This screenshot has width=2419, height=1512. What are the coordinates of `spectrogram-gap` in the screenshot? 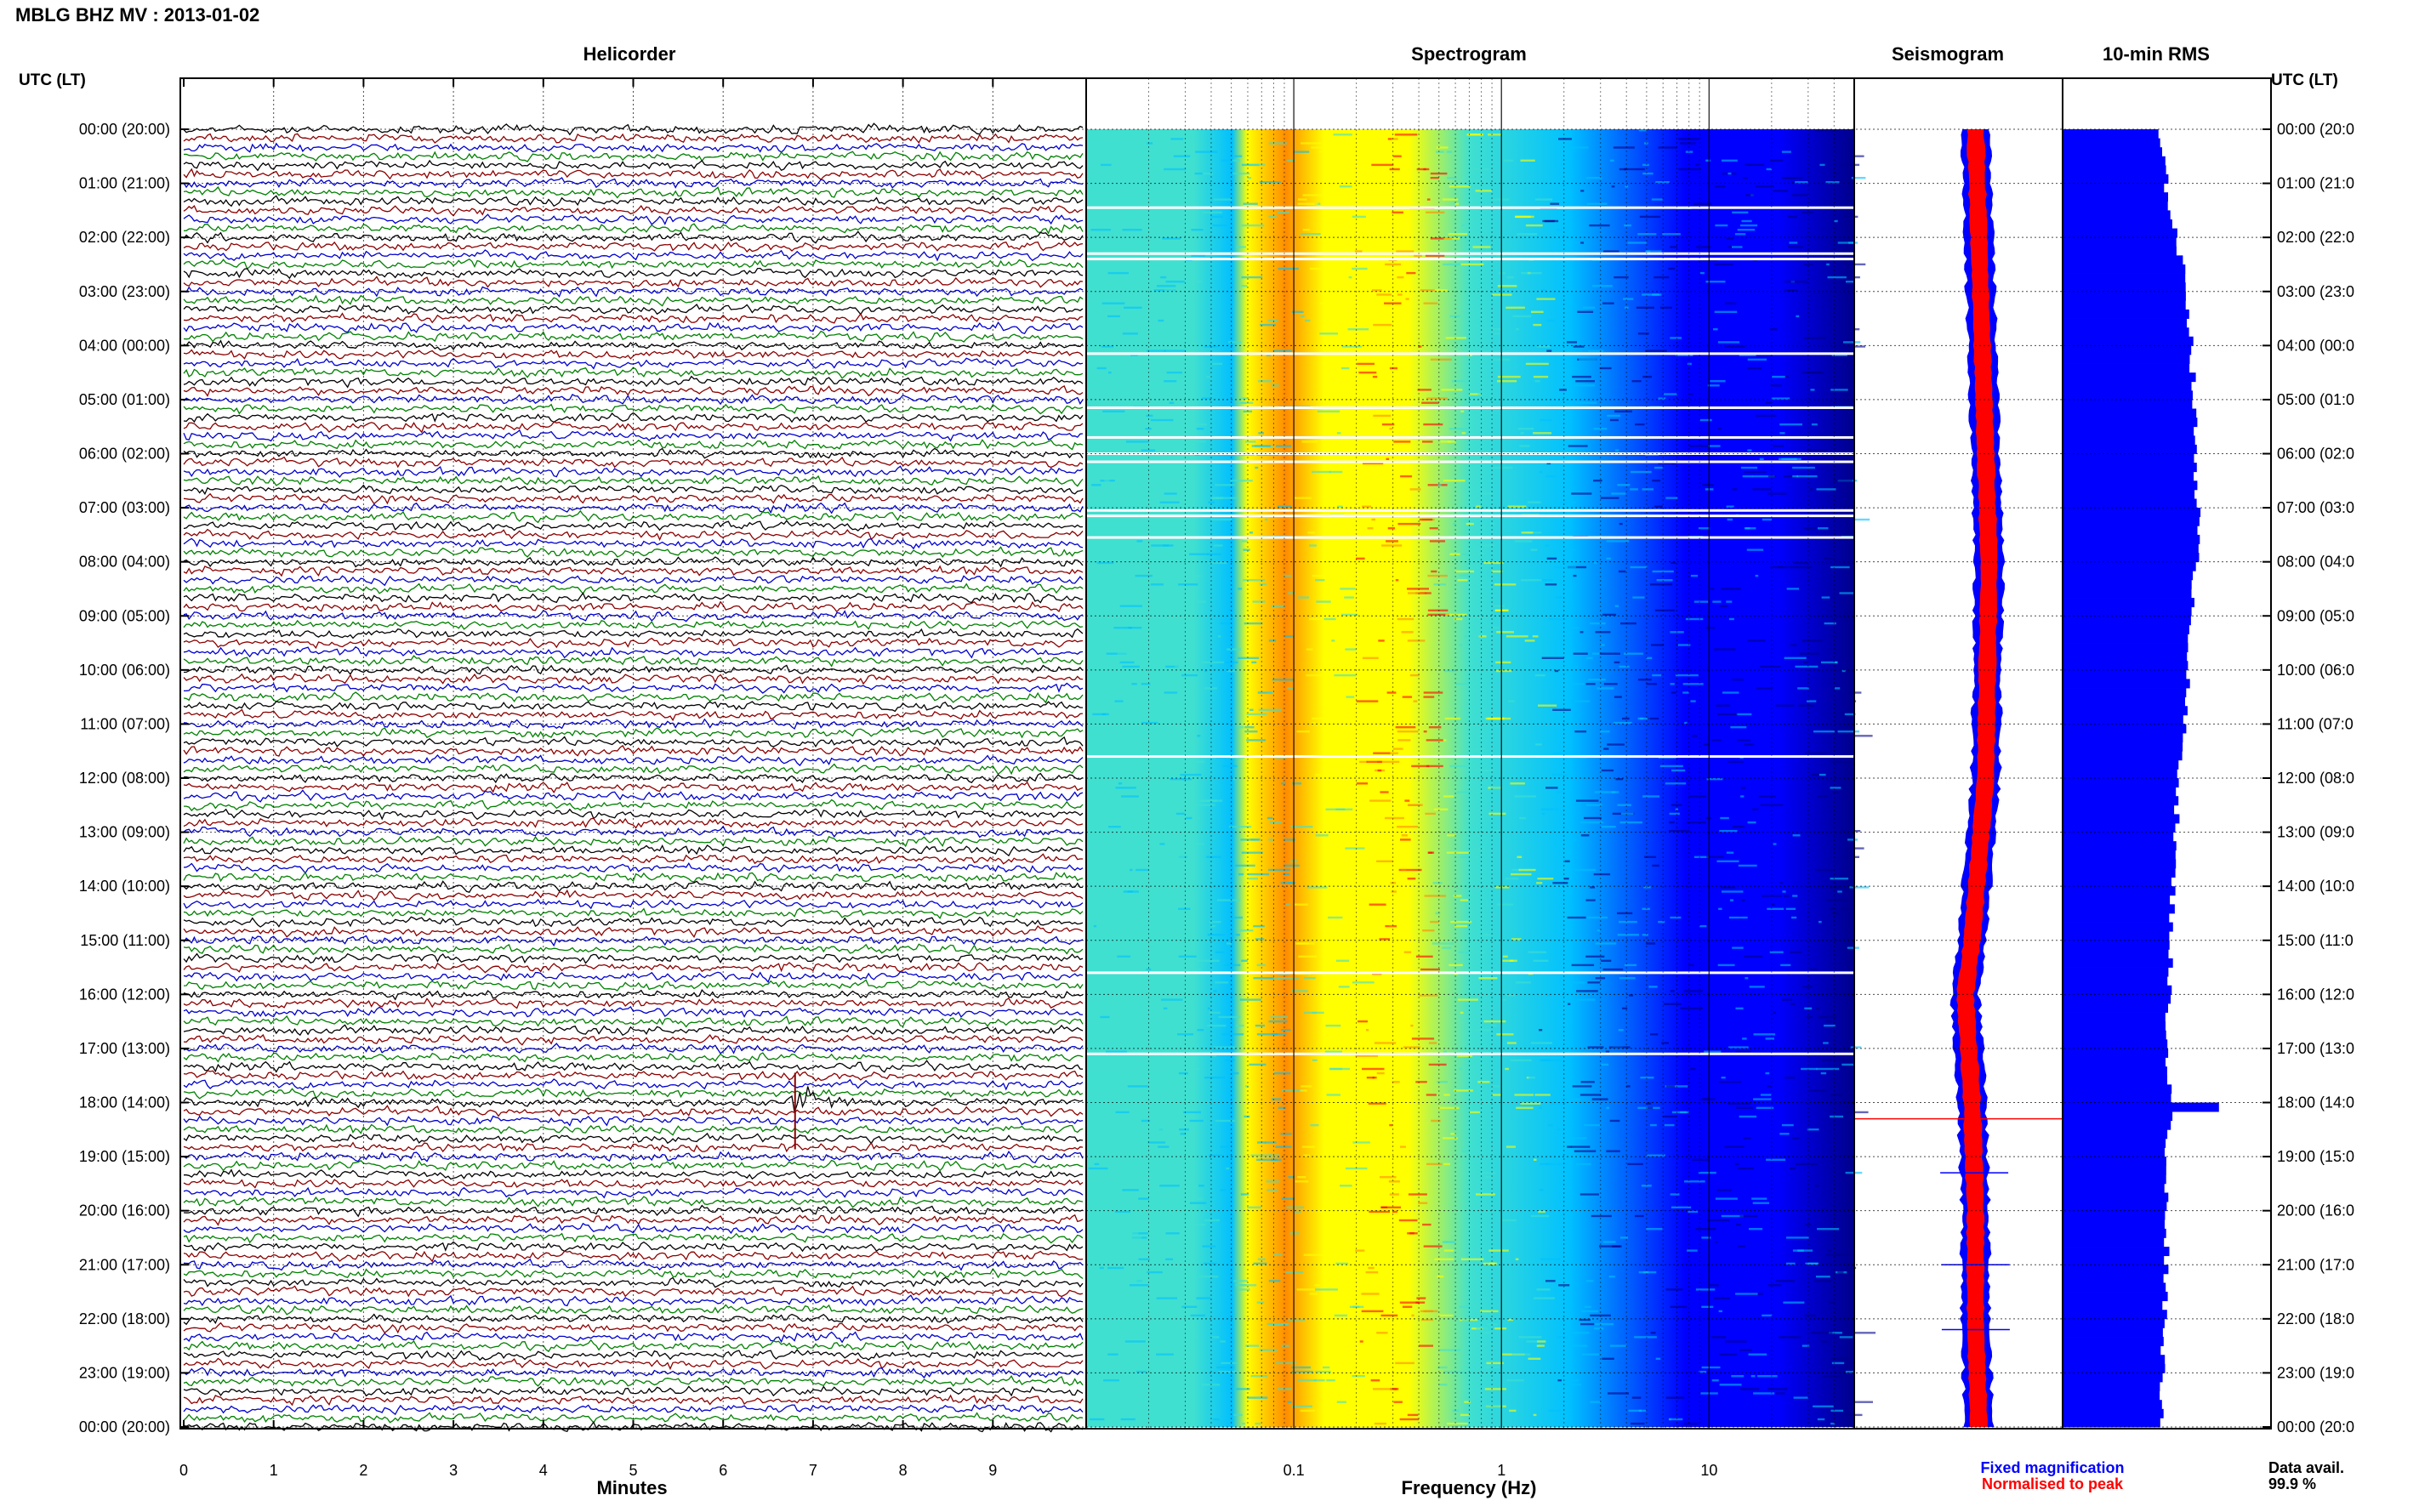 It's located at (1470, 510).